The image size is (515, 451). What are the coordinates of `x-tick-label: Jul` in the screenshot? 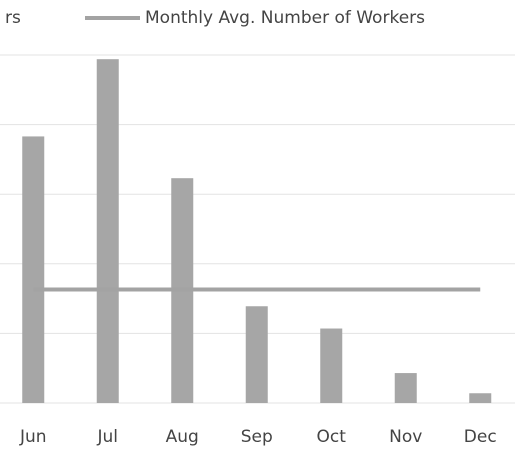 It's located at (107, 437).